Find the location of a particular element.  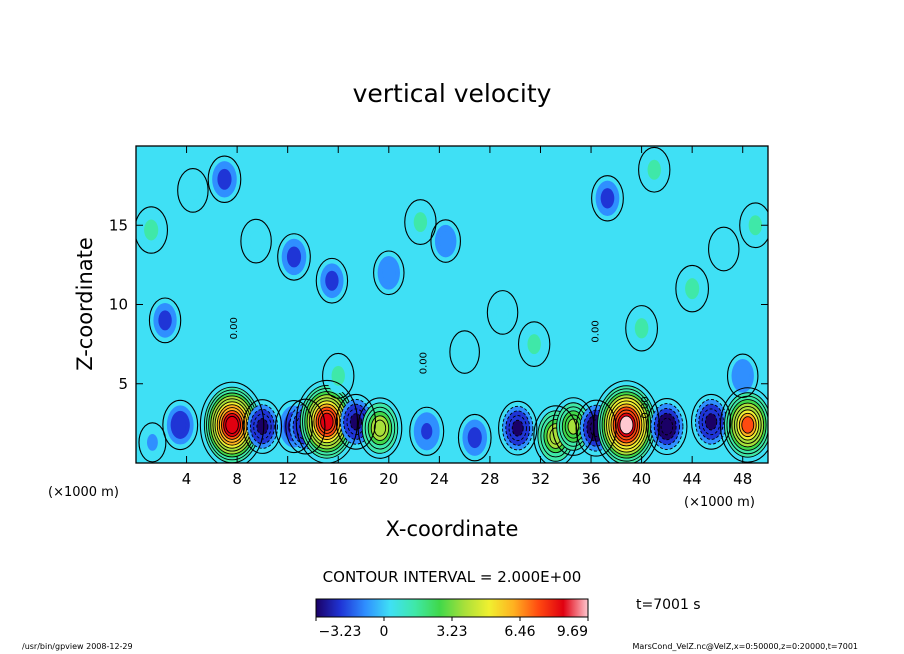

x-tick-label: 48 is located at coordinates (742, 479).